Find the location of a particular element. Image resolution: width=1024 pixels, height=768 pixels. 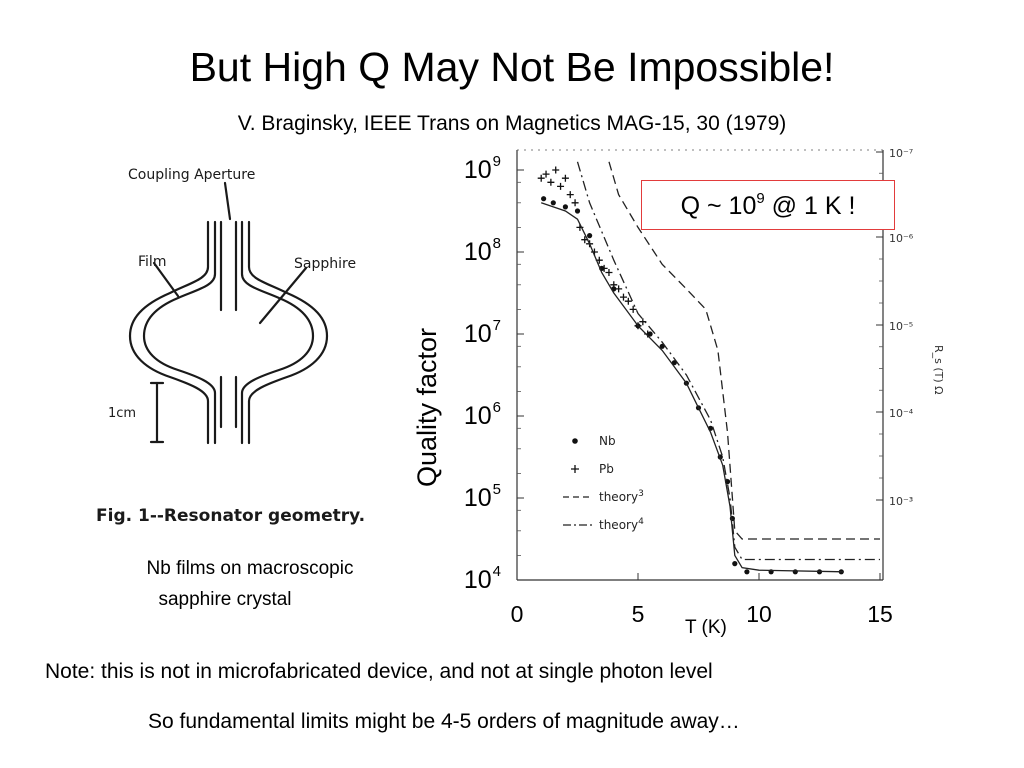

x-tick-label: 0 is located at coordinates (517, 614).